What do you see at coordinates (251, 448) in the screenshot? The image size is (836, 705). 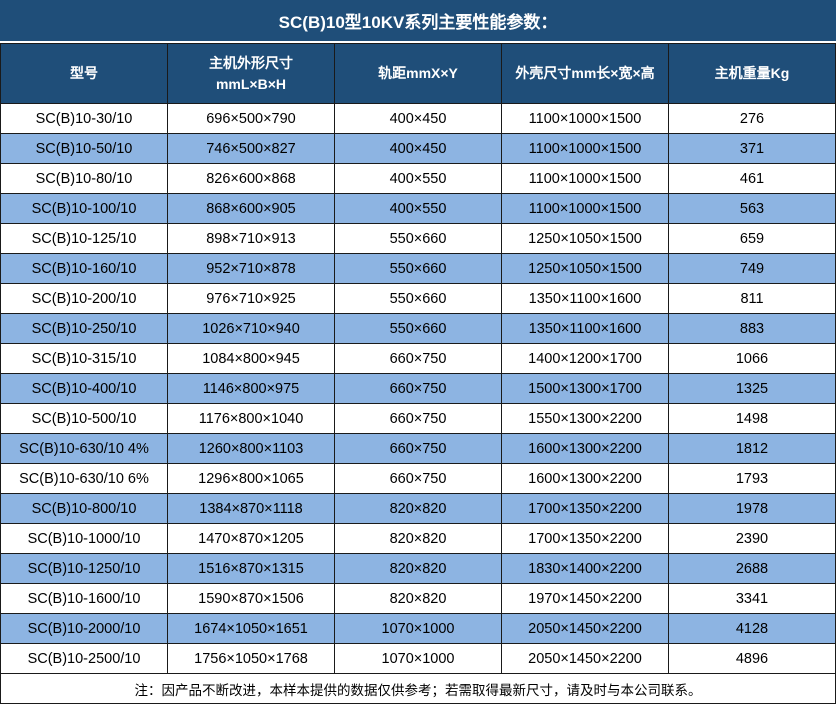 I see `table-cell: 1260×800×1103` at bounding box center [251, 448].